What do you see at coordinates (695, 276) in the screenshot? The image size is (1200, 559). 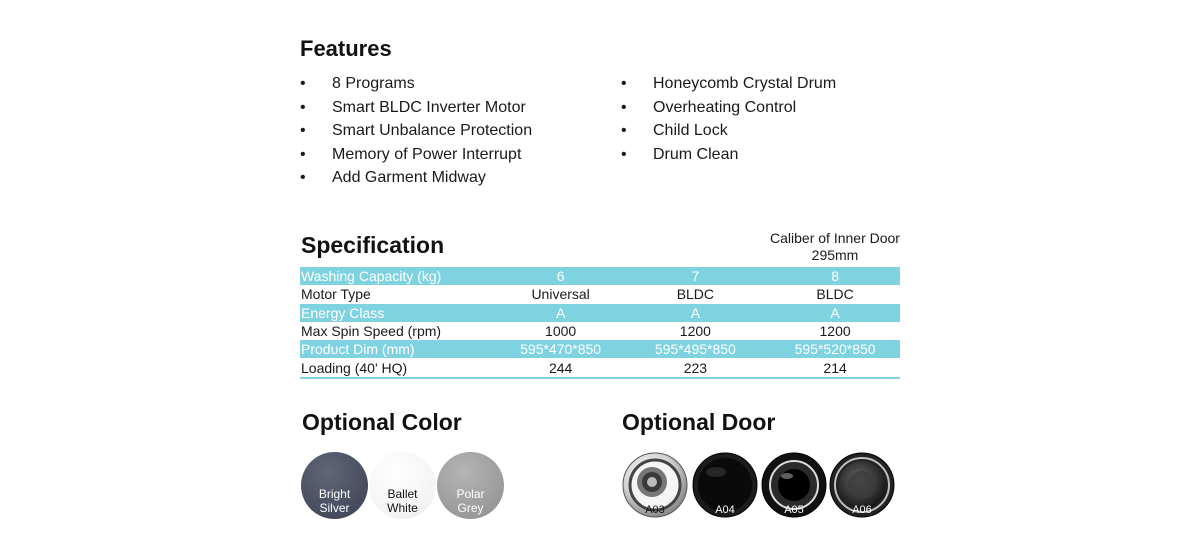 I see `spec-value: 7` at bounding box center [695, 276].